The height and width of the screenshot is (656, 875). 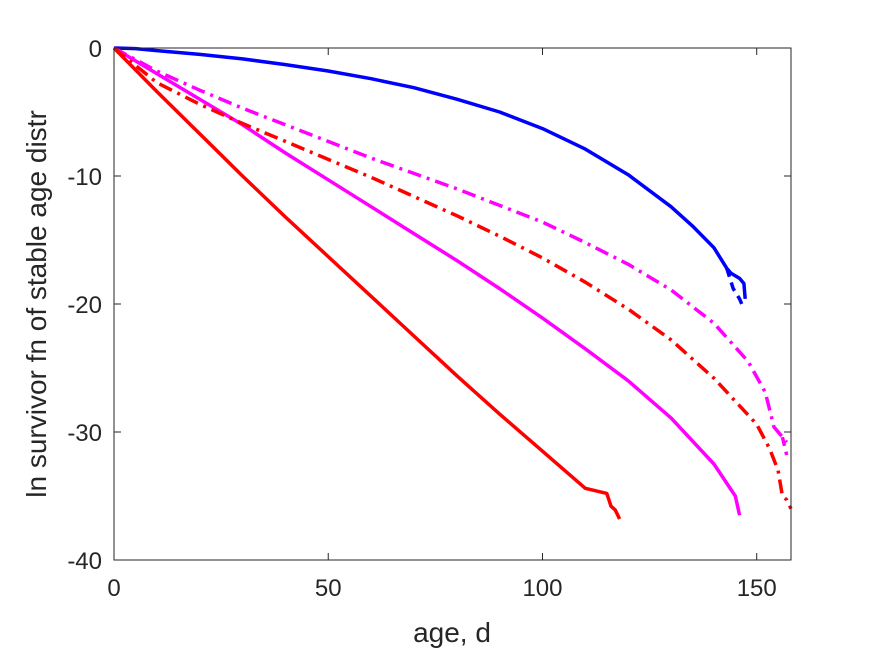 I want to click on x-tick-label: 0, so click(x=113, y=588).